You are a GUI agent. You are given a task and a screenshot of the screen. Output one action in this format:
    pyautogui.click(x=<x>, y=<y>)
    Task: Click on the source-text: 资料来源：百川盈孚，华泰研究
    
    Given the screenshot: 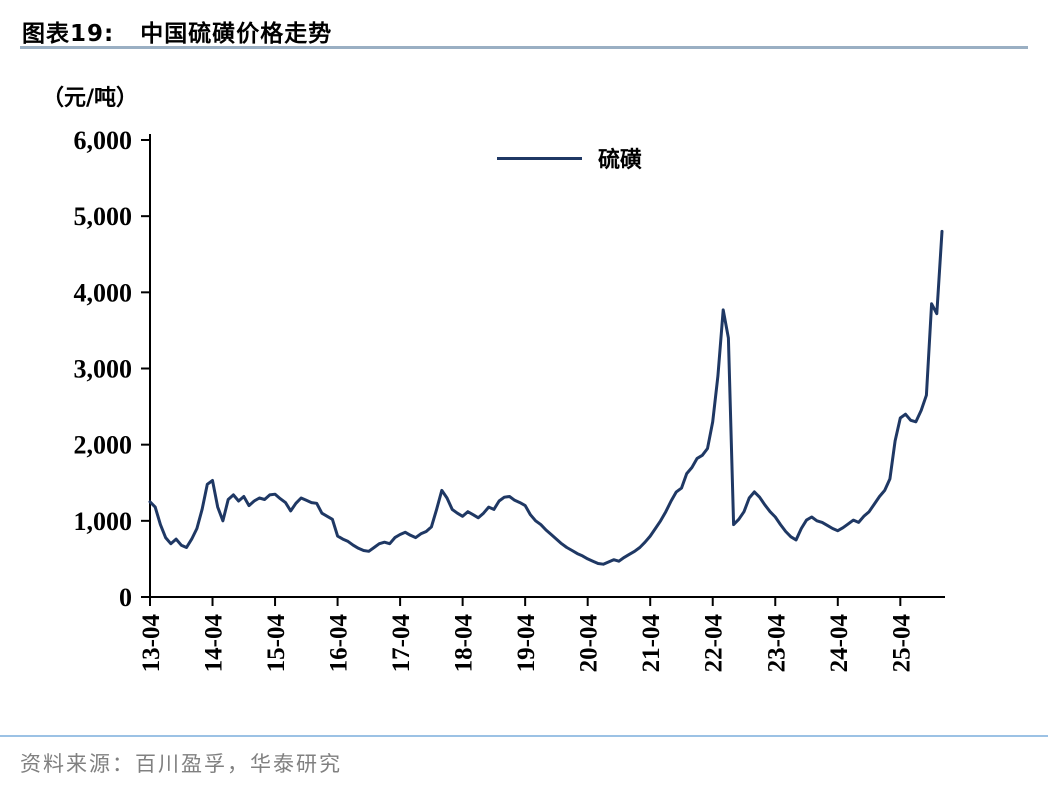 What is the action you would take?
    pyautogui.click(x=181, y=764)
    